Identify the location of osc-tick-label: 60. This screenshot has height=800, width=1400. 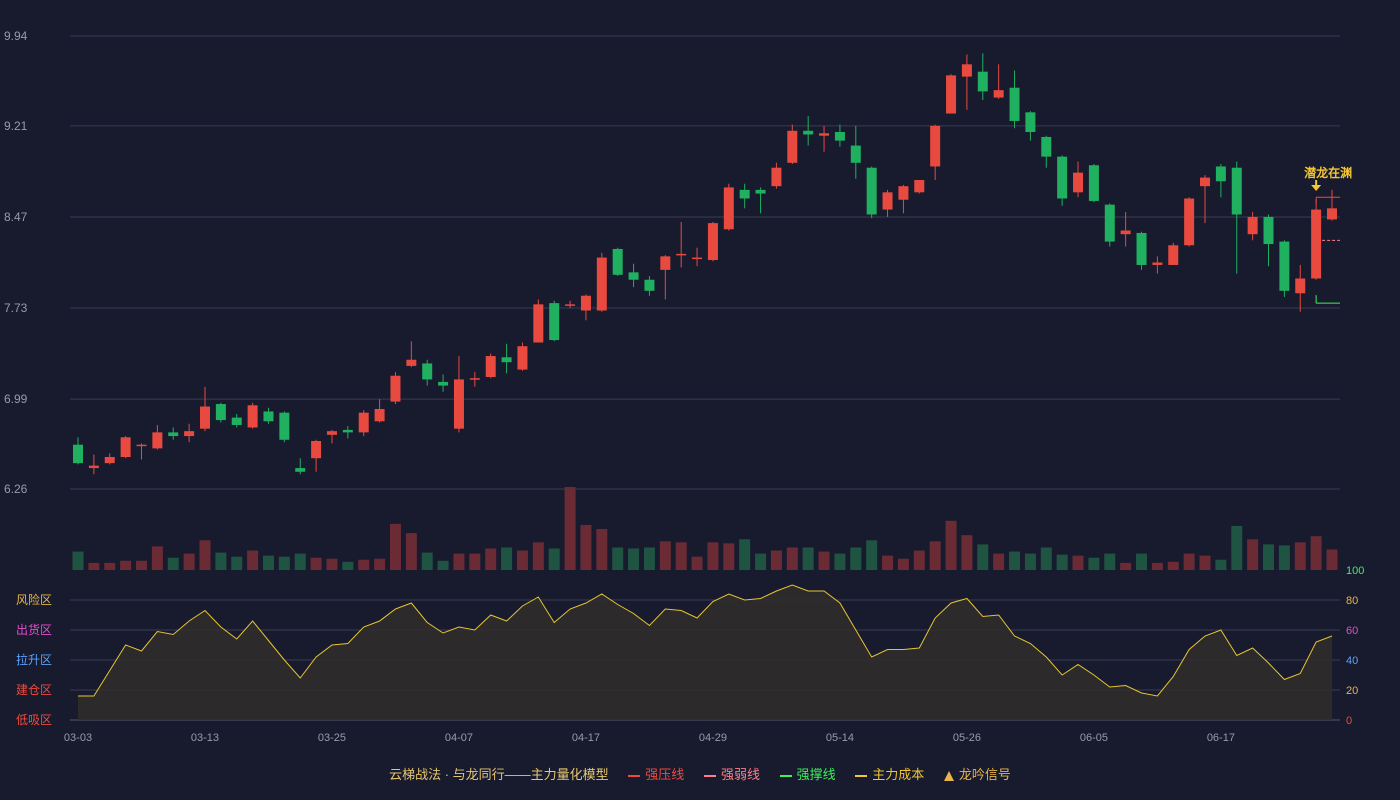
(1352, 631).